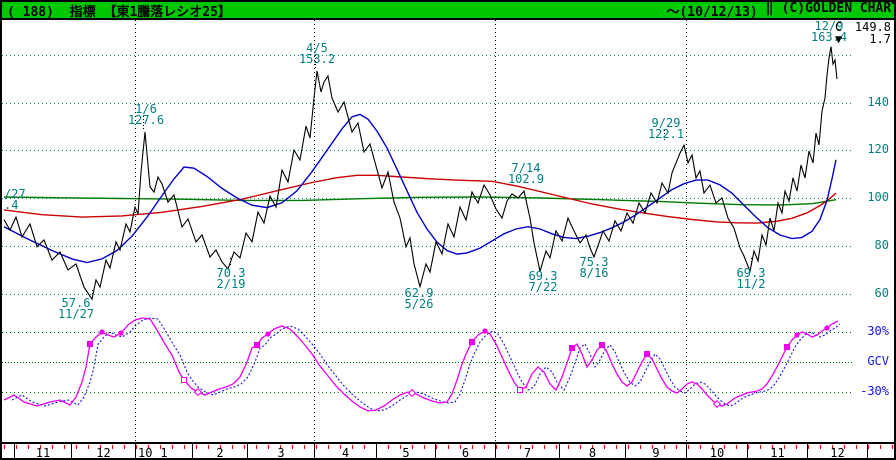 The width and height of the screenshot is (896, 460). What do you see at coordinates (878, 149) in the screenshot?
I see `y-axis-tick-label: 120` at bounding box center [878, 149].